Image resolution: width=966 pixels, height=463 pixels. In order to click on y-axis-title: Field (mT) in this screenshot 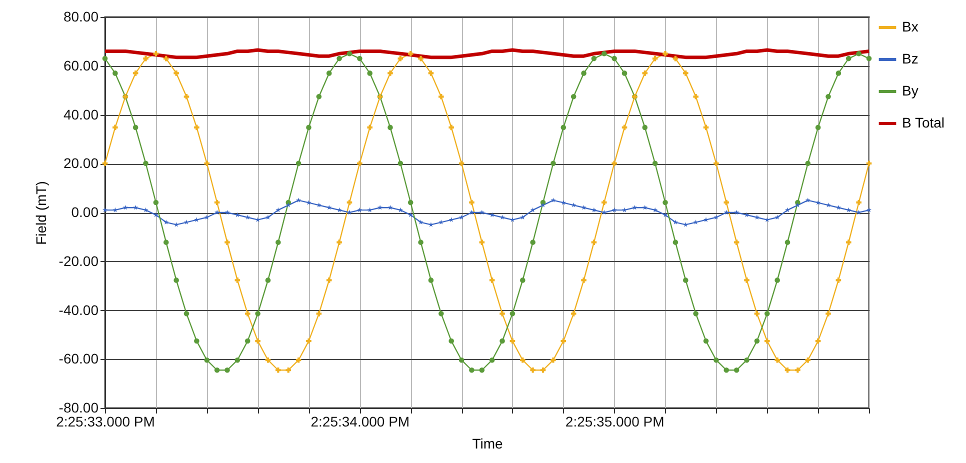, I will do `click(40, 213)`.